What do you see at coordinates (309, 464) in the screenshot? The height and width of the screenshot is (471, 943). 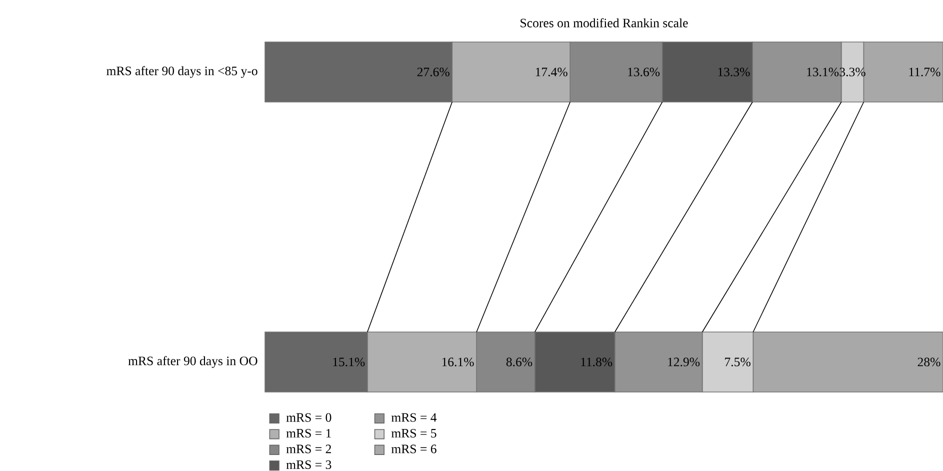 I see `legend-label: mRS = 3` at bounding box center [309, 464].